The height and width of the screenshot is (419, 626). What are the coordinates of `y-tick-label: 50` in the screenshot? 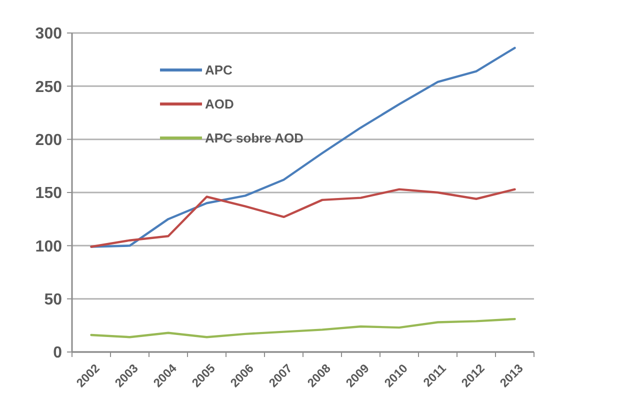 It's located at (53, 299).